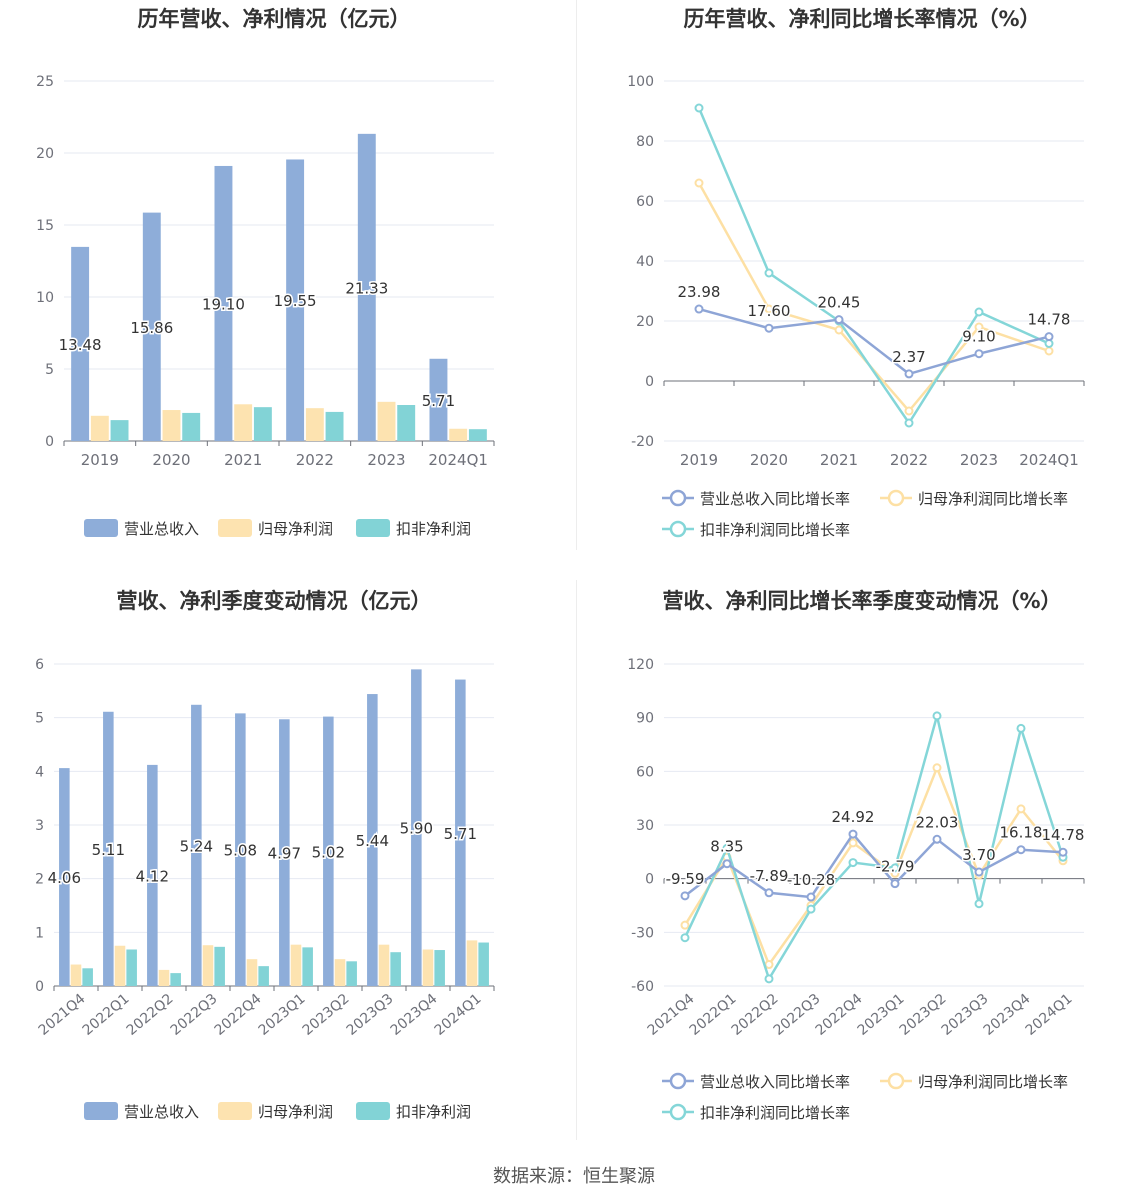 The height and width of the screenshot is (1202, 1148). I want to click on bar-data-label: 21.33, so click(366, 288).